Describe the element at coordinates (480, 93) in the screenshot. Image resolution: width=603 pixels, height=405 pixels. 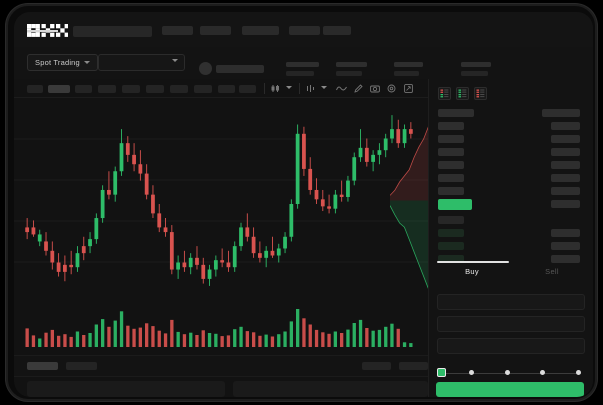
I see `orderbook-mode-asks-icon` at that location.